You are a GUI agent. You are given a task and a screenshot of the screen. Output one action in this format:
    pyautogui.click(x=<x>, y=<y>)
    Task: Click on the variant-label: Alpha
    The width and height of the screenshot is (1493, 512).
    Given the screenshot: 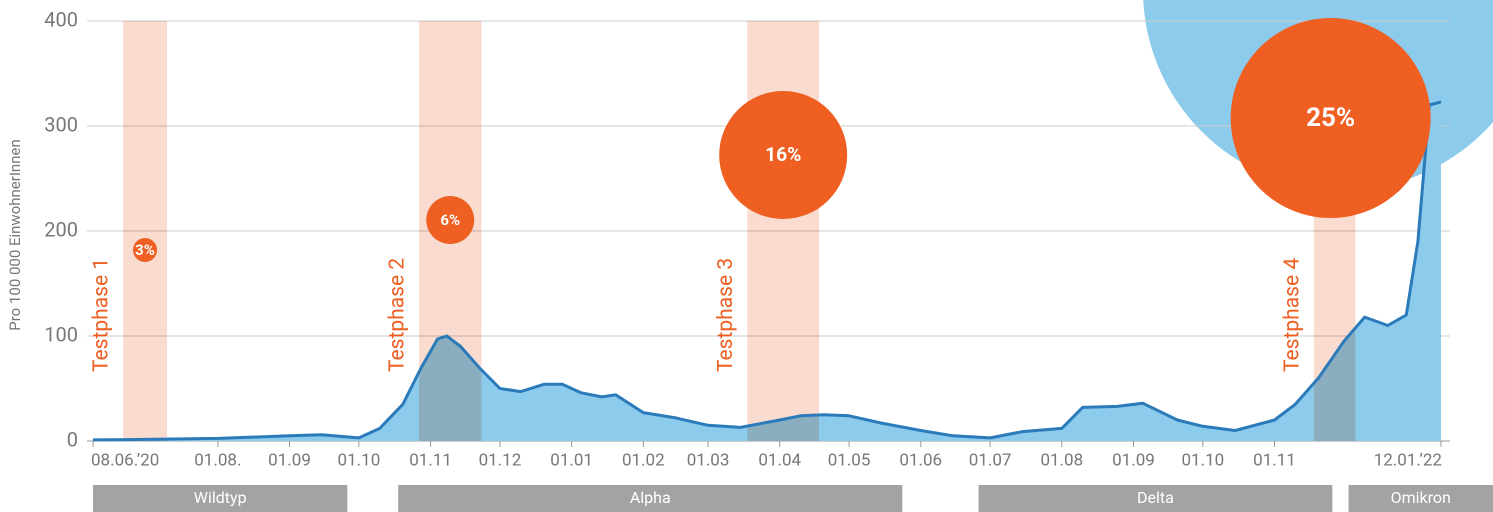 What is the action you would take?
    pyautogui.click(x=650, y=497)
    